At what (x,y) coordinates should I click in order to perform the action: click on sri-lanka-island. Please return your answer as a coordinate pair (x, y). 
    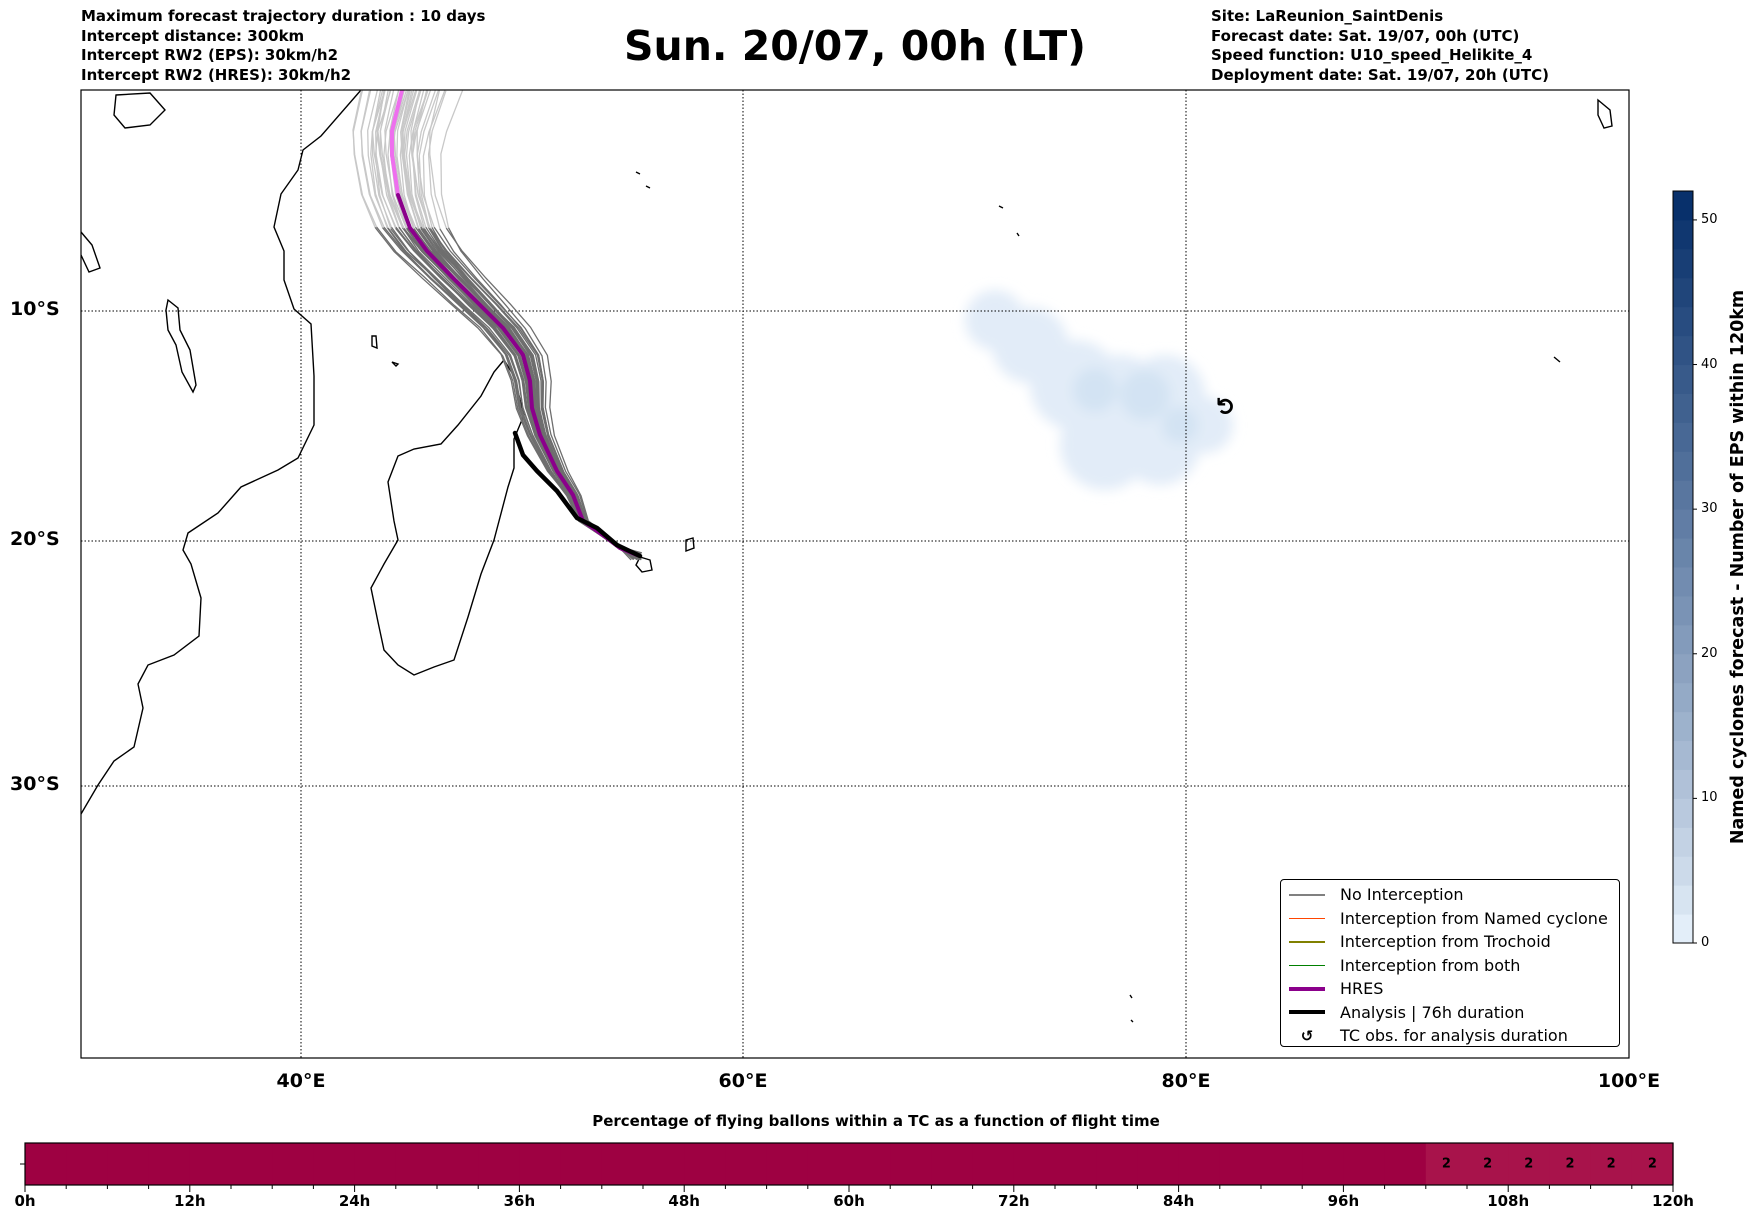
    Looking at the image, I should click on (1605, 113).